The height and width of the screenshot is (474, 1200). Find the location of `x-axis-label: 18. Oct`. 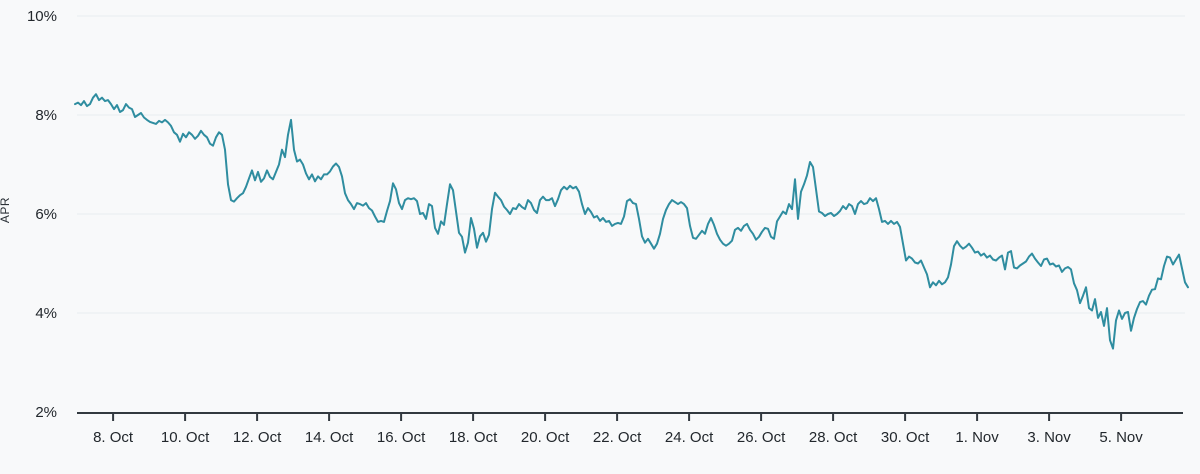

x-axis-label: 18. Oct is located at coordinates (473, 437).